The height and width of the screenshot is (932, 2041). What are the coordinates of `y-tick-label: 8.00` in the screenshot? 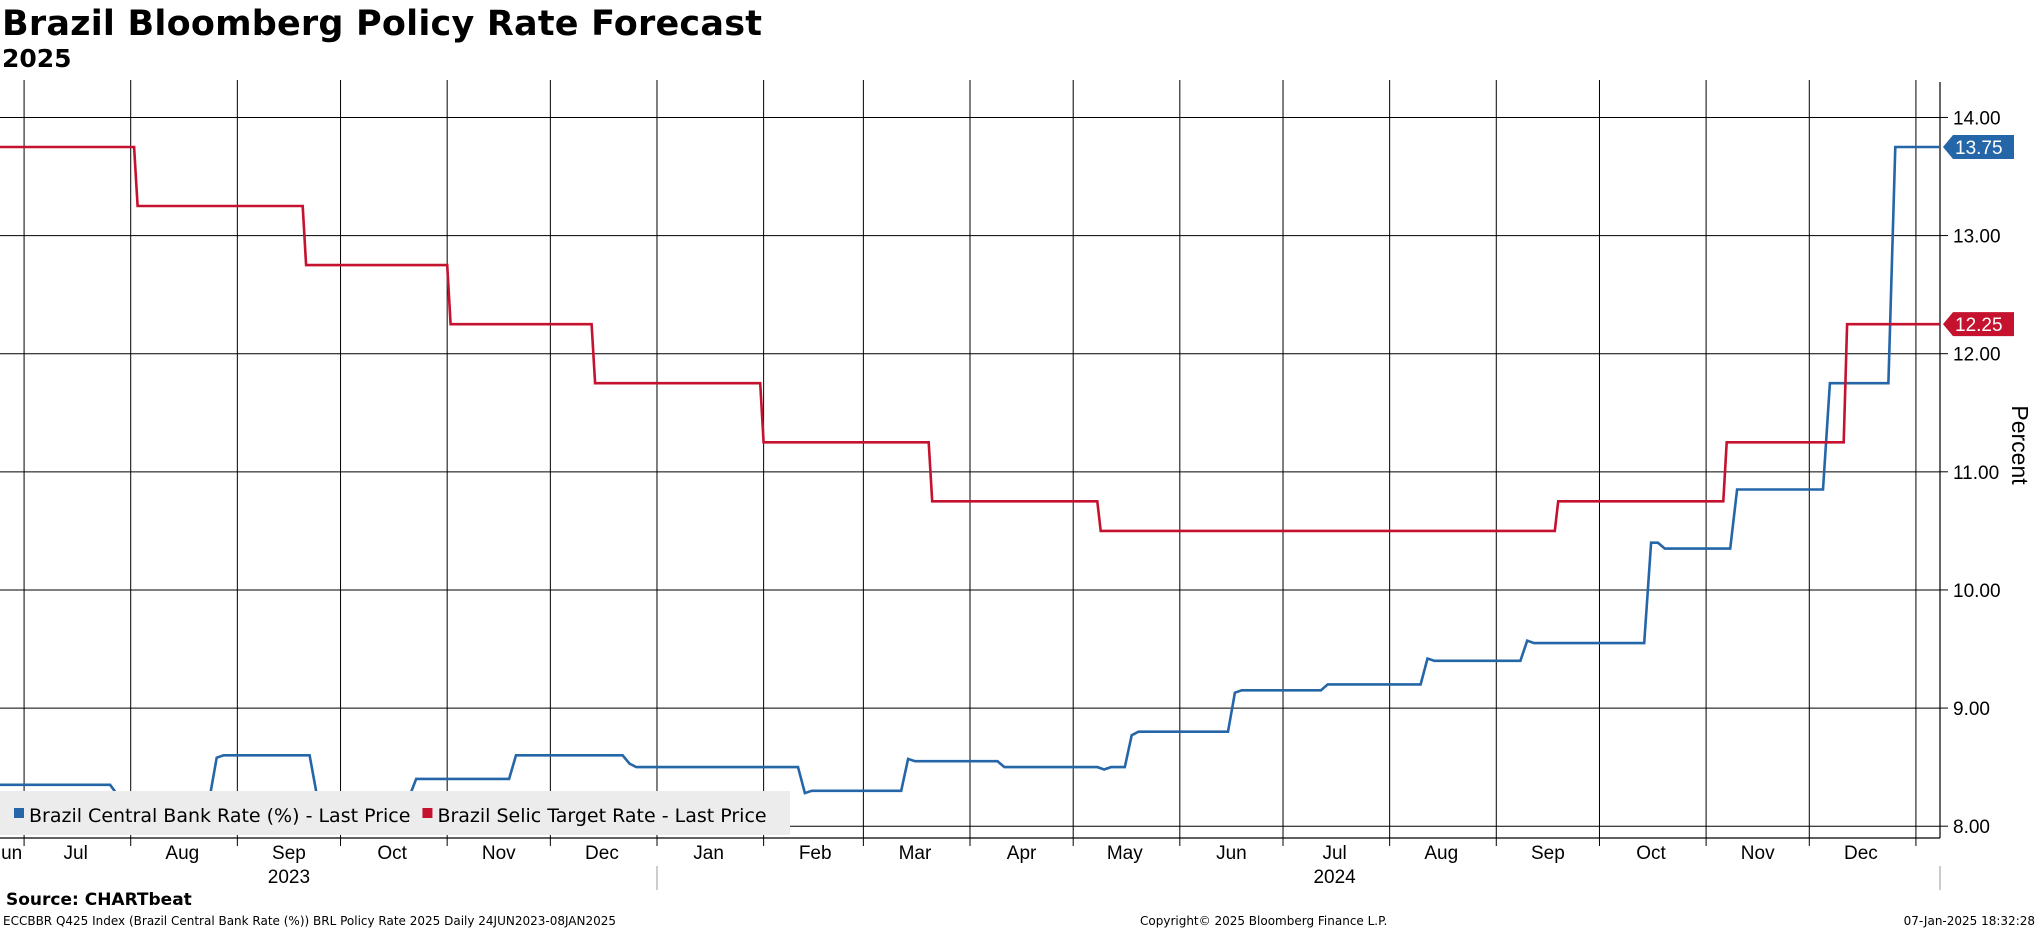 It's located at (1971, 827).